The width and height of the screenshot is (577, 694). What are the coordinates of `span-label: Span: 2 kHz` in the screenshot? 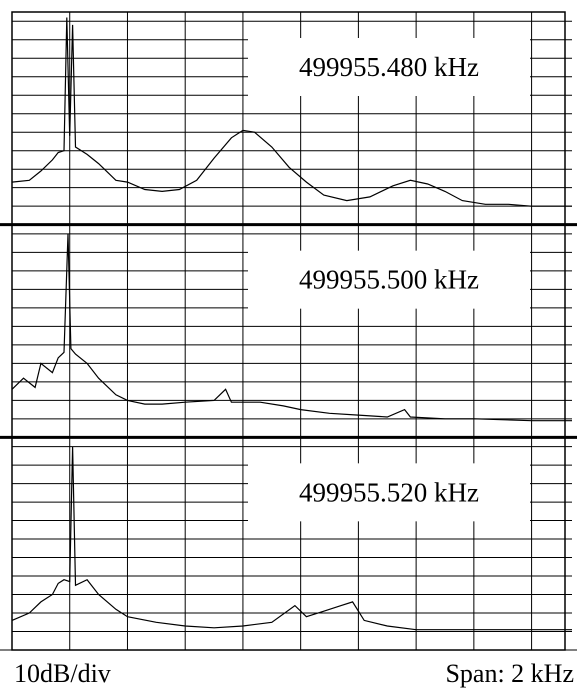 It's located at (509, 673).